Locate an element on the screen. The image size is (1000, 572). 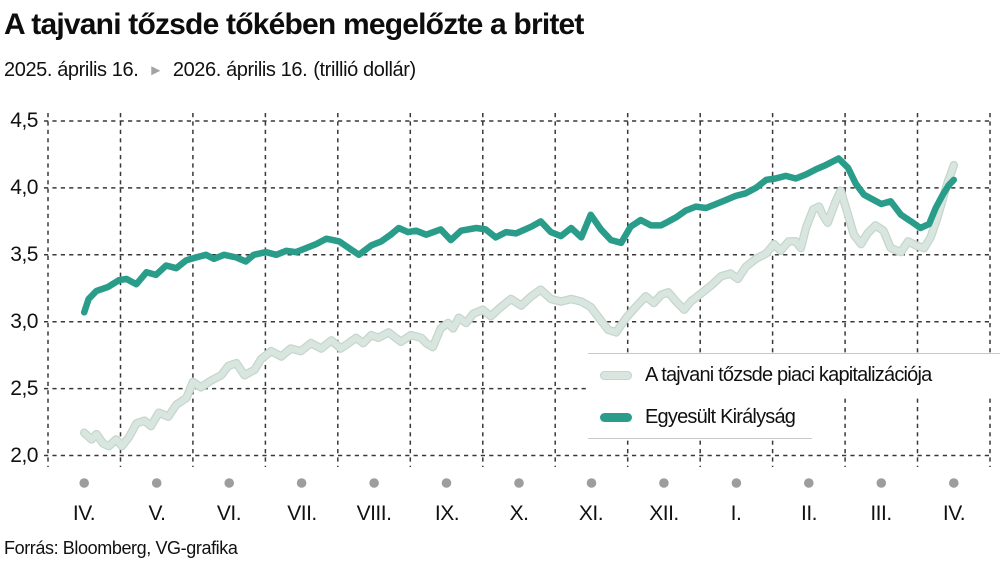
x-axis-label: VIII. is located at coordinates (374, 513).